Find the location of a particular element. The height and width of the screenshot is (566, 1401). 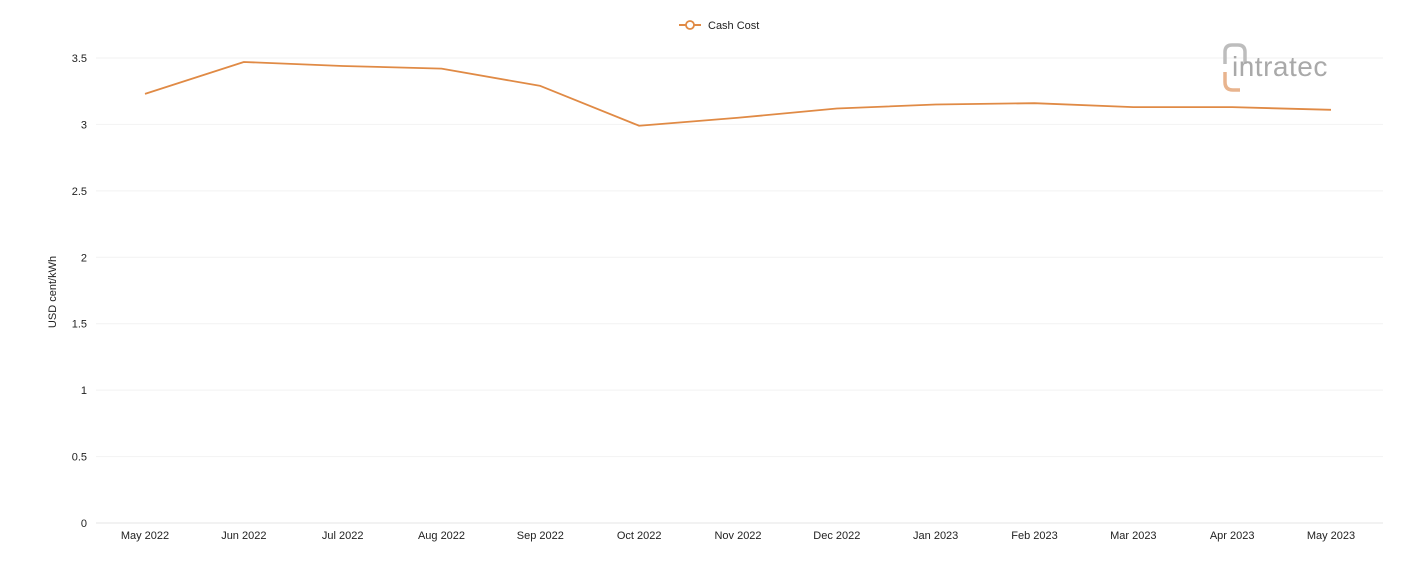

y-tick-label: 1.5 is located at coordinates (79, 325).